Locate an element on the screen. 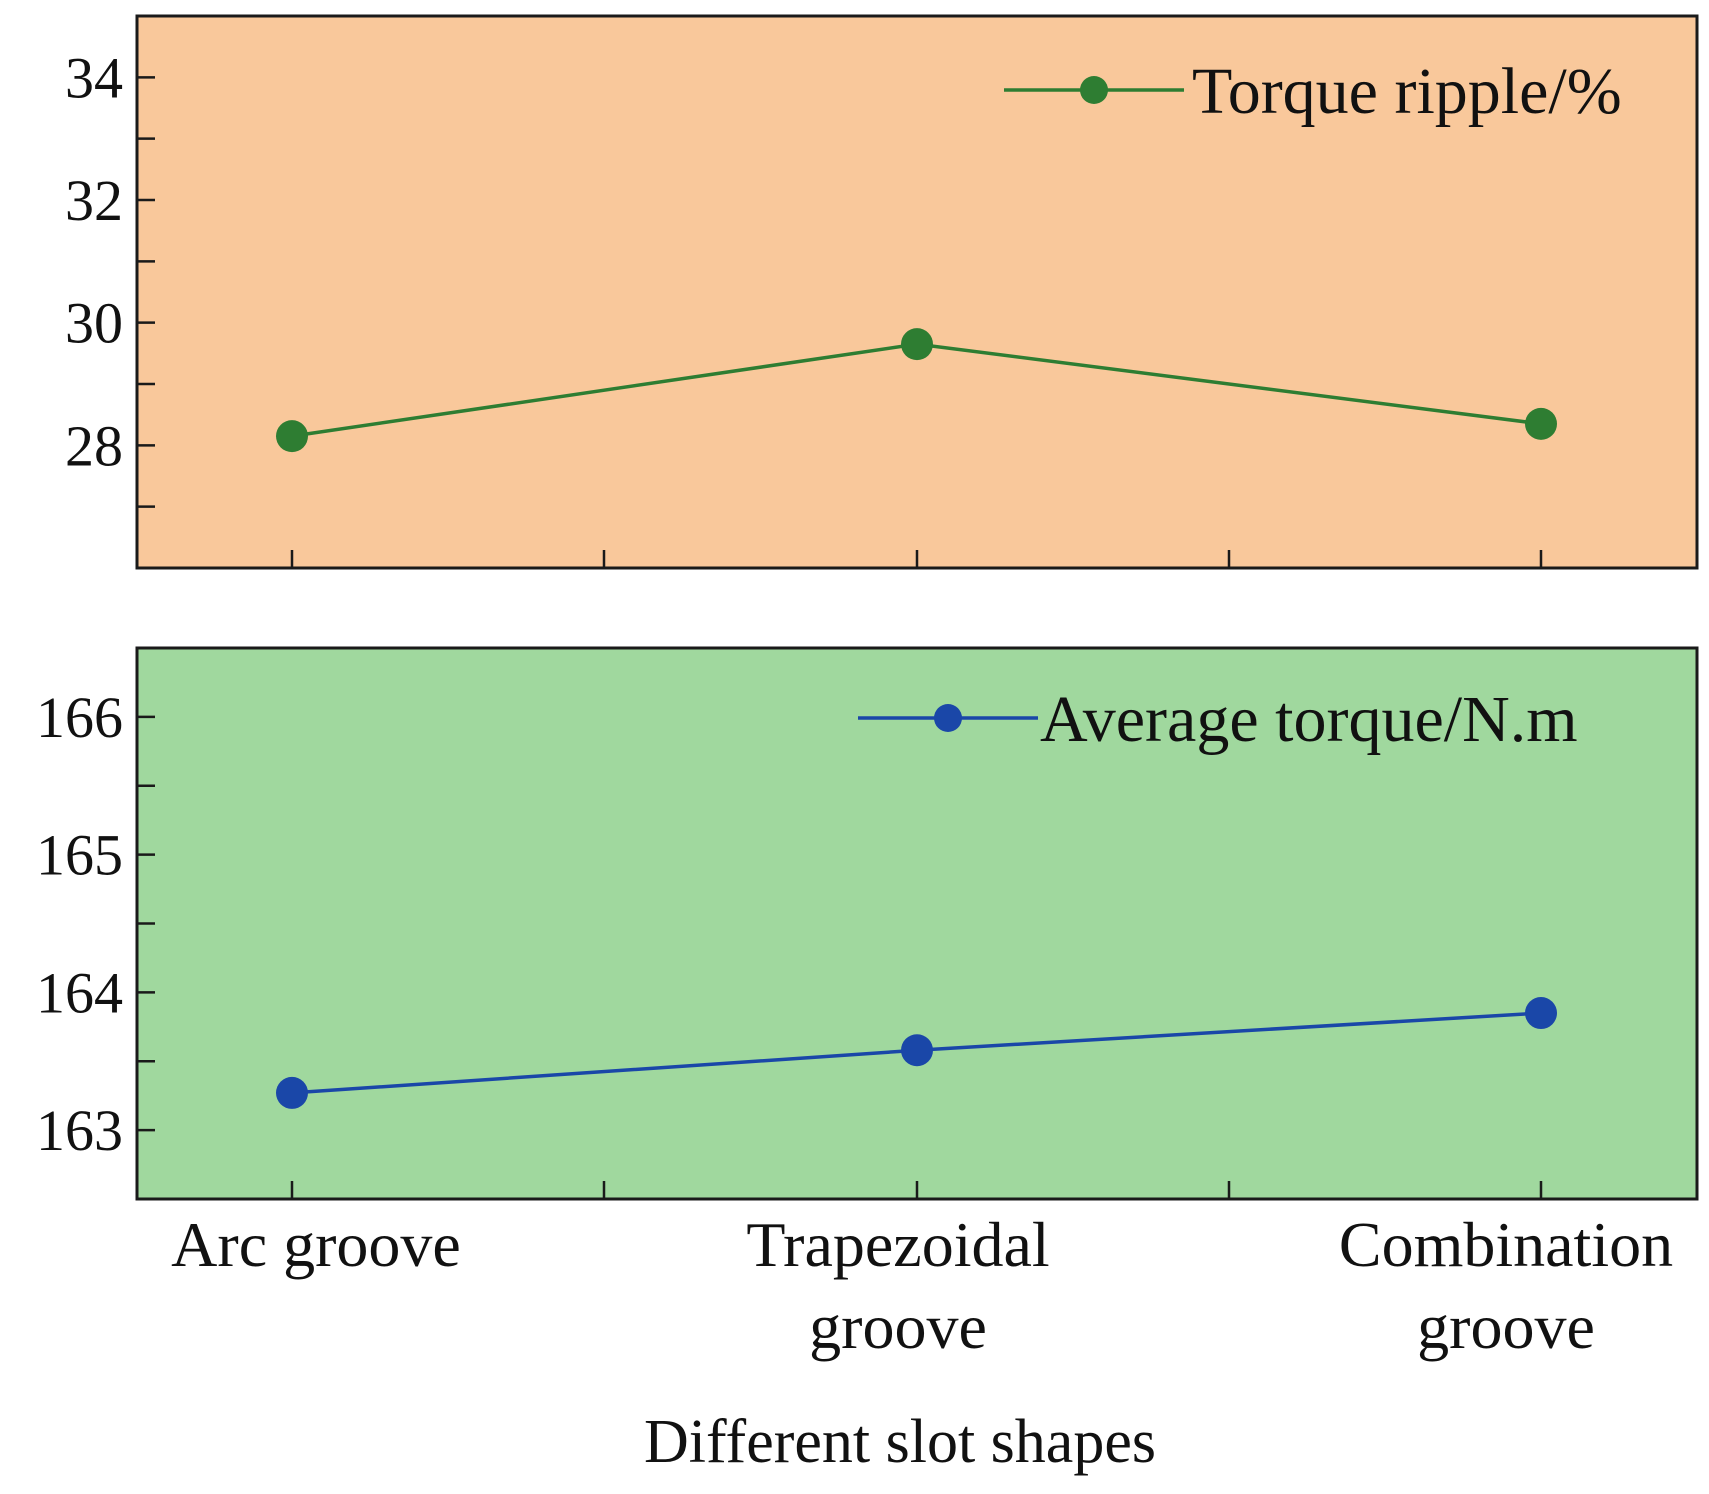 The width and height of the screenshot is (1709, 1494). x-category-label: Combination is located at coordinates (1506, 1244).